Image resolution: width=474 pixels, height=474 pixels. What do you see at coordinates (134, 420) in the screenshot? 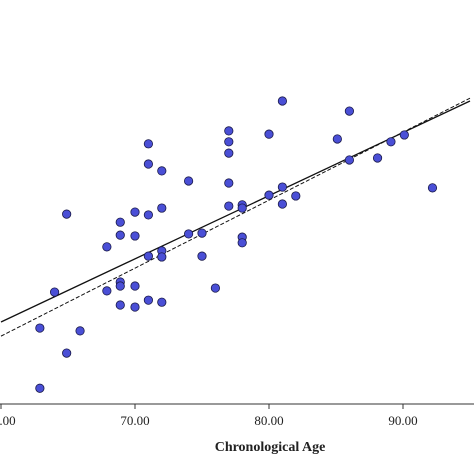
I see `x-tick-label: 70.00` at bounding box center [134, 420].